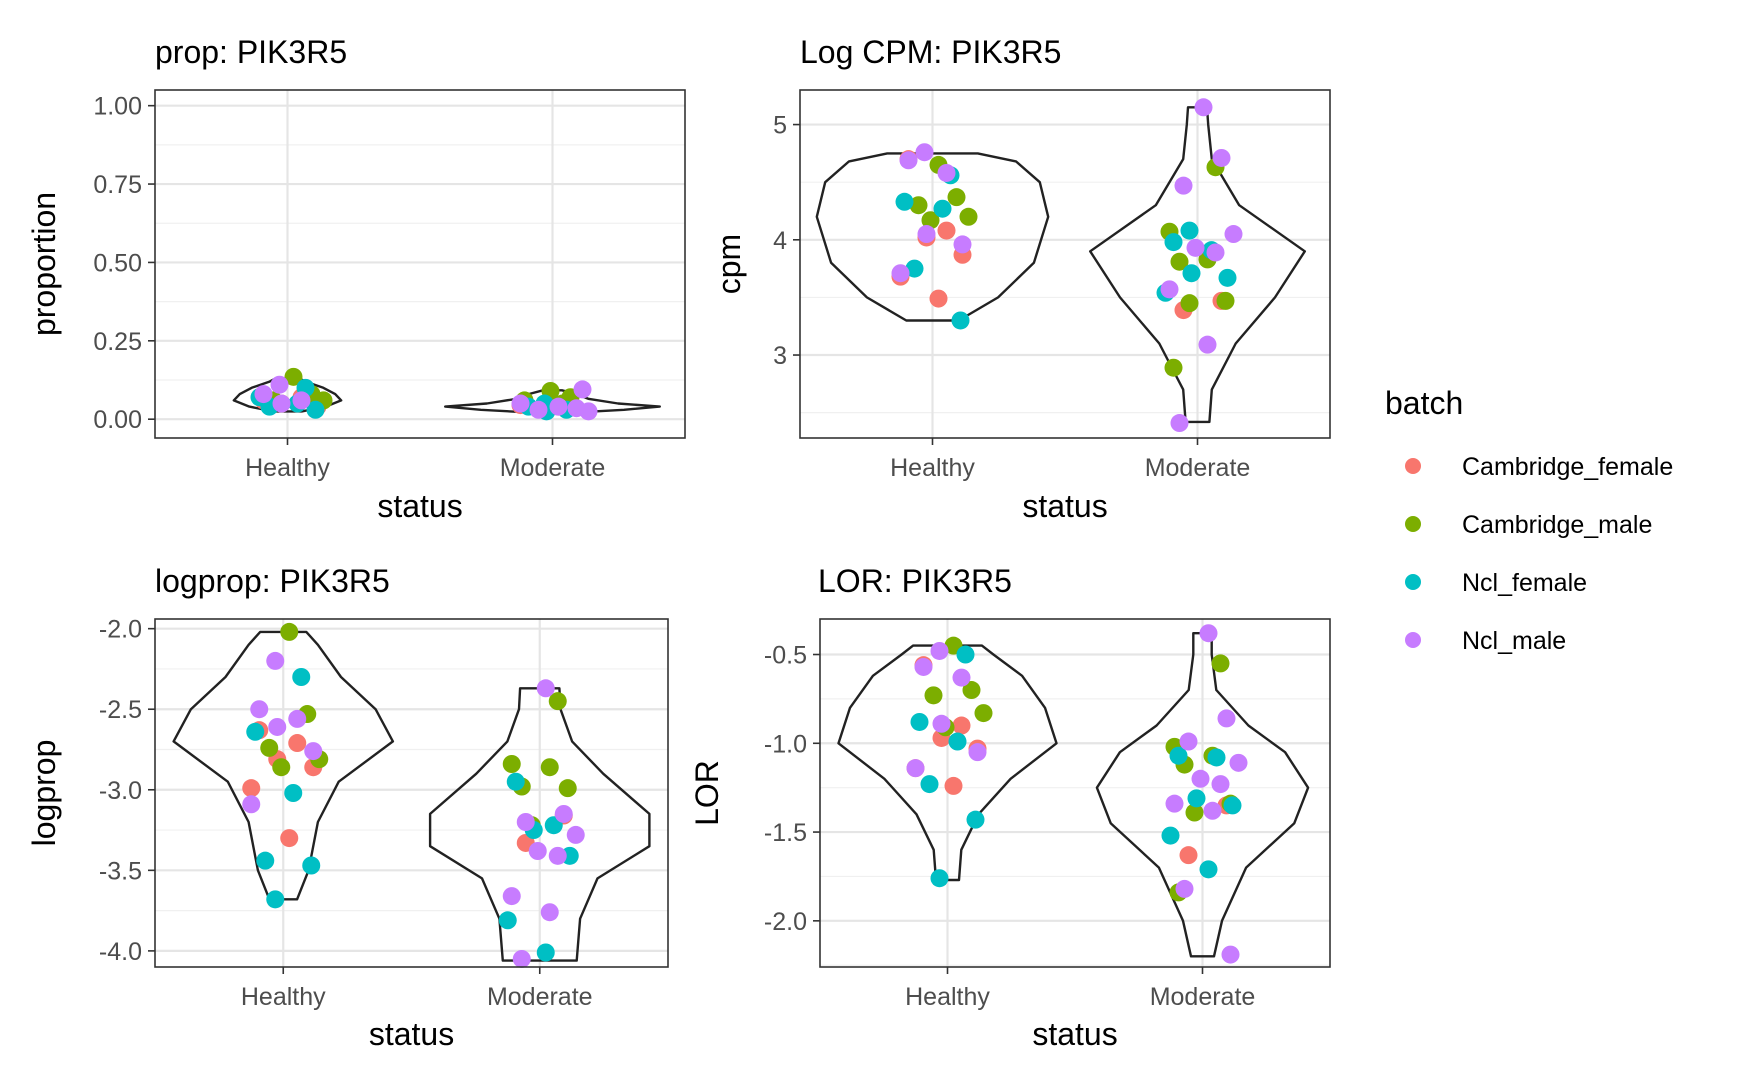  Describe the element at coordinates (117, 420) in the screenshot. I see `y-tick-label: 0.00` at that location.